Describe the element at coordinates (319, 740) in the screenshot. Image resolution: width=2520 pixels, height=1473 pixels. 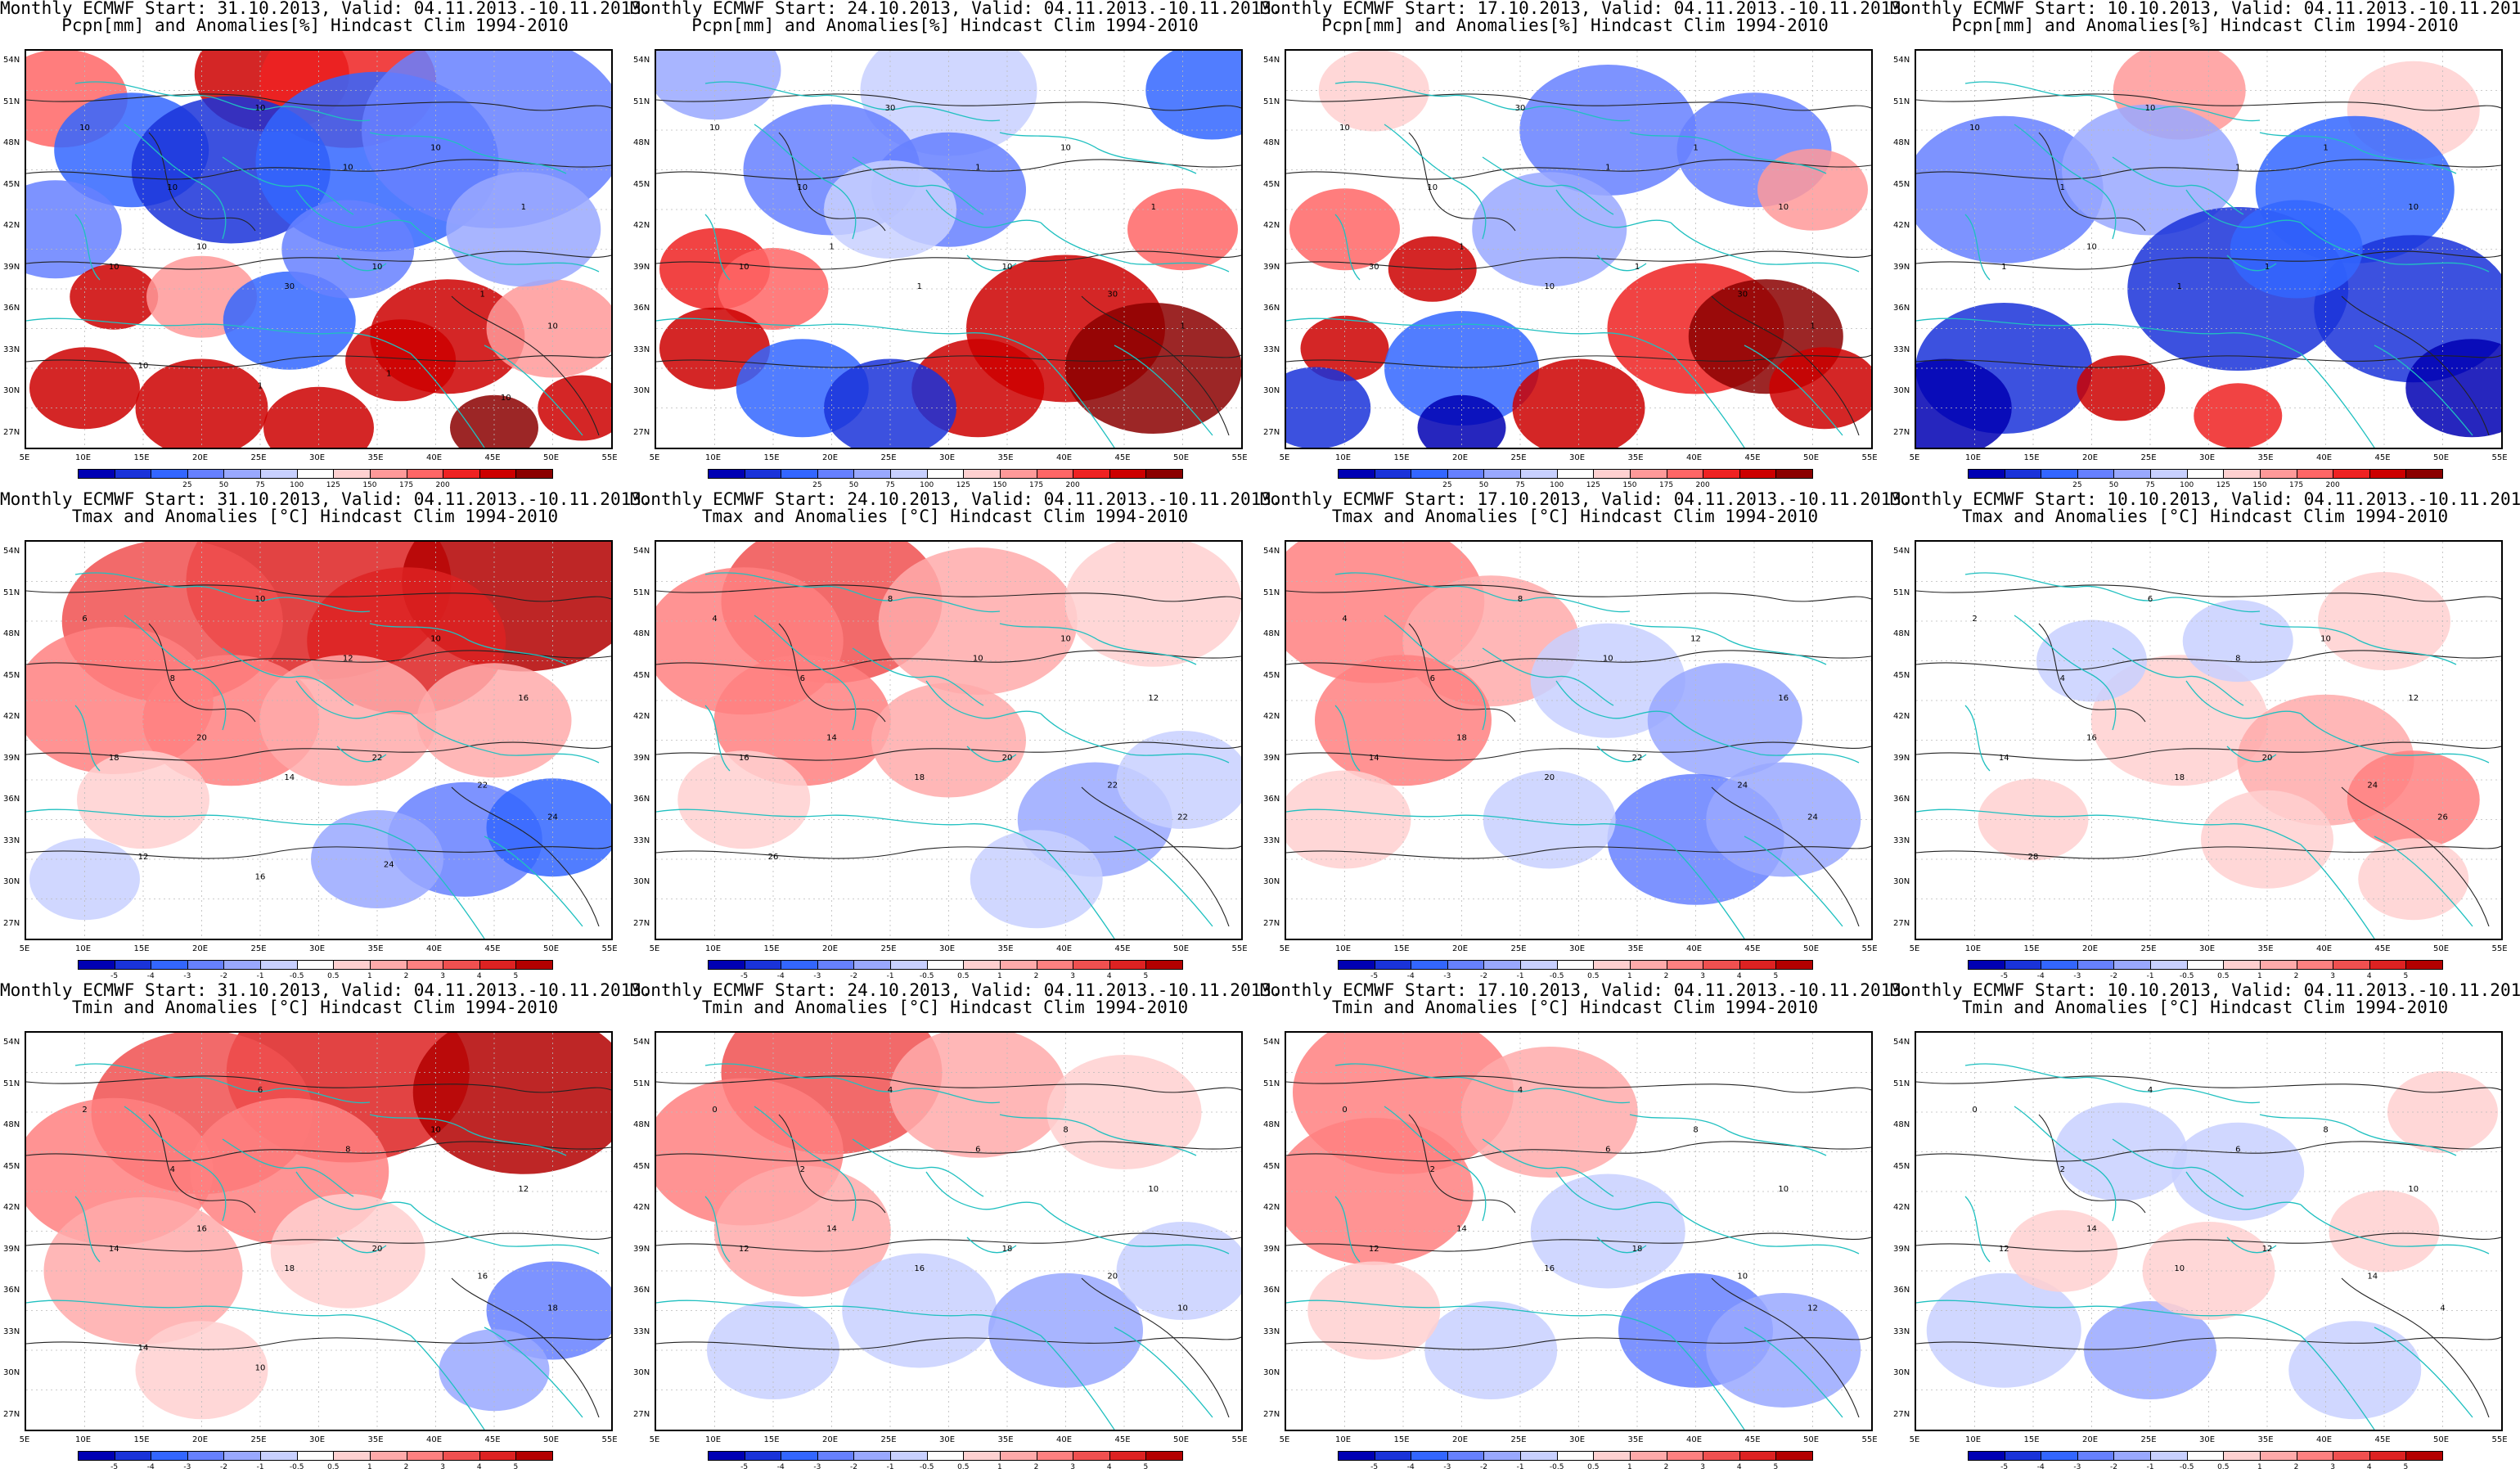
I see `map-frame: 6 8 10 12 10 16 18 20 14 22 22 24 12 16 24` at that location.